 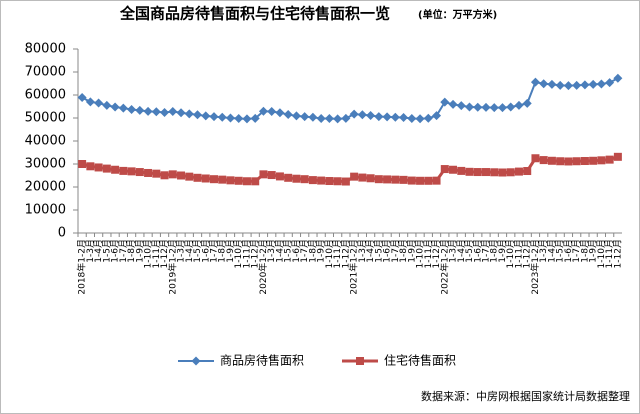 What do you see at coordinates (45, 141) in the screenshot?
I see `y-tick-label: 40000` at bounding box center [45, 141].